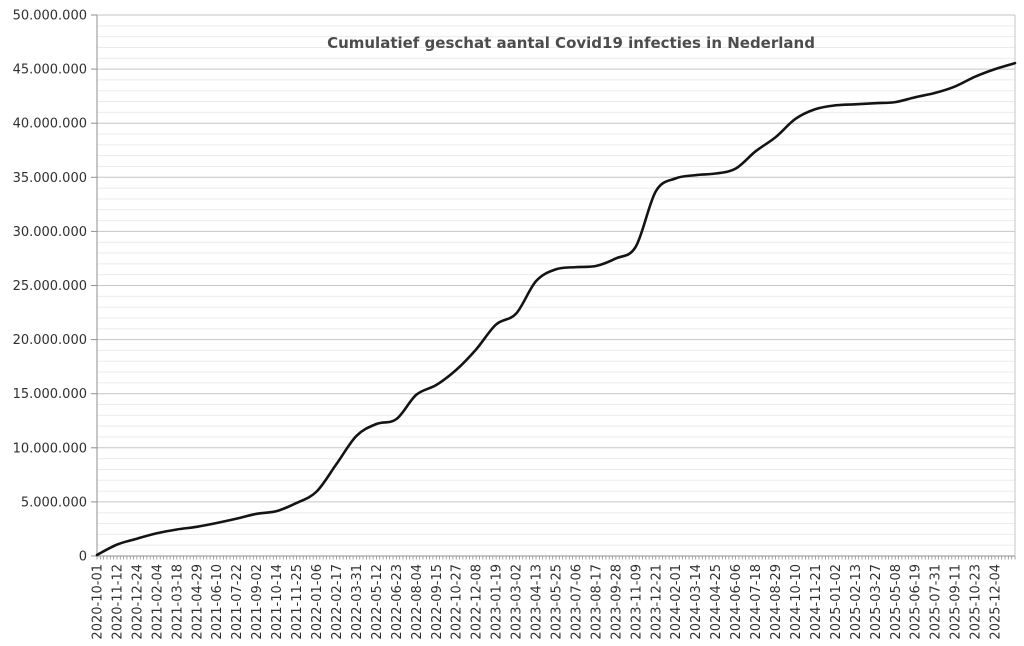 This screenshot has height=646, width=1024. Describe the element at coordinates (477, 602) in the screenshot. I see `x-tick-label: 2022-12-08` at that location.